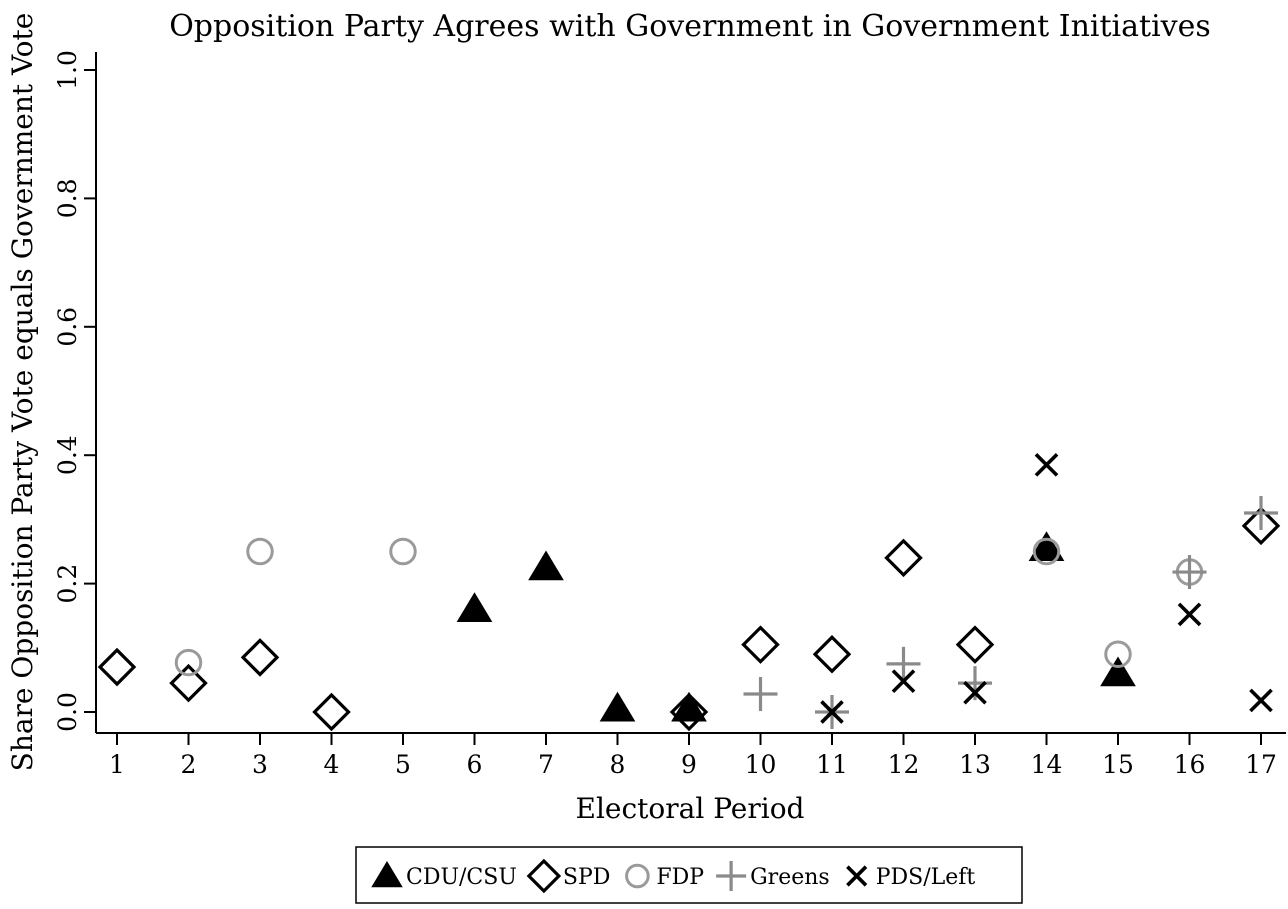  What do you see at coordinates (387, 874) in the screenshot?
I see `legend-marker-cdu-csu` at bounding box center [387, 874].